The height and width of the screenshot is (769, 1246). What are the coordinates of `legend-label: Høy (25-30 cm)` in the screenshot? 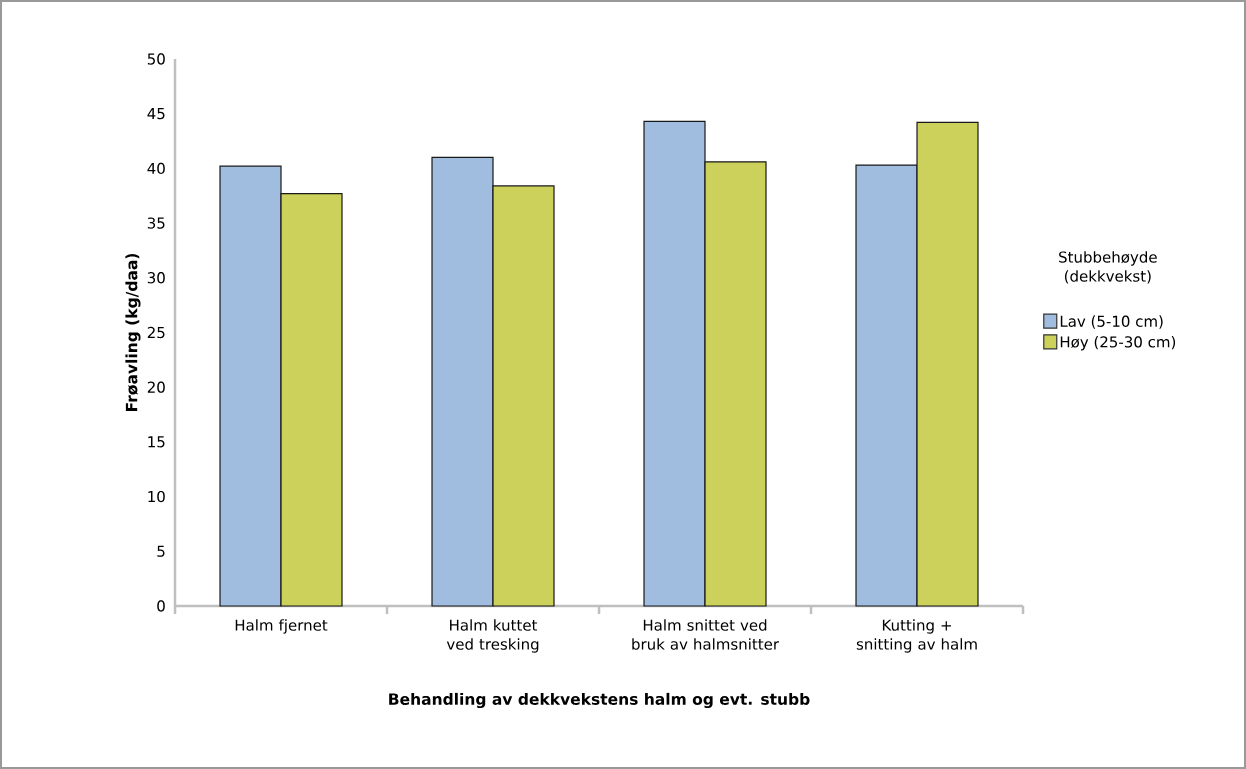 It's located at (1118, 343).